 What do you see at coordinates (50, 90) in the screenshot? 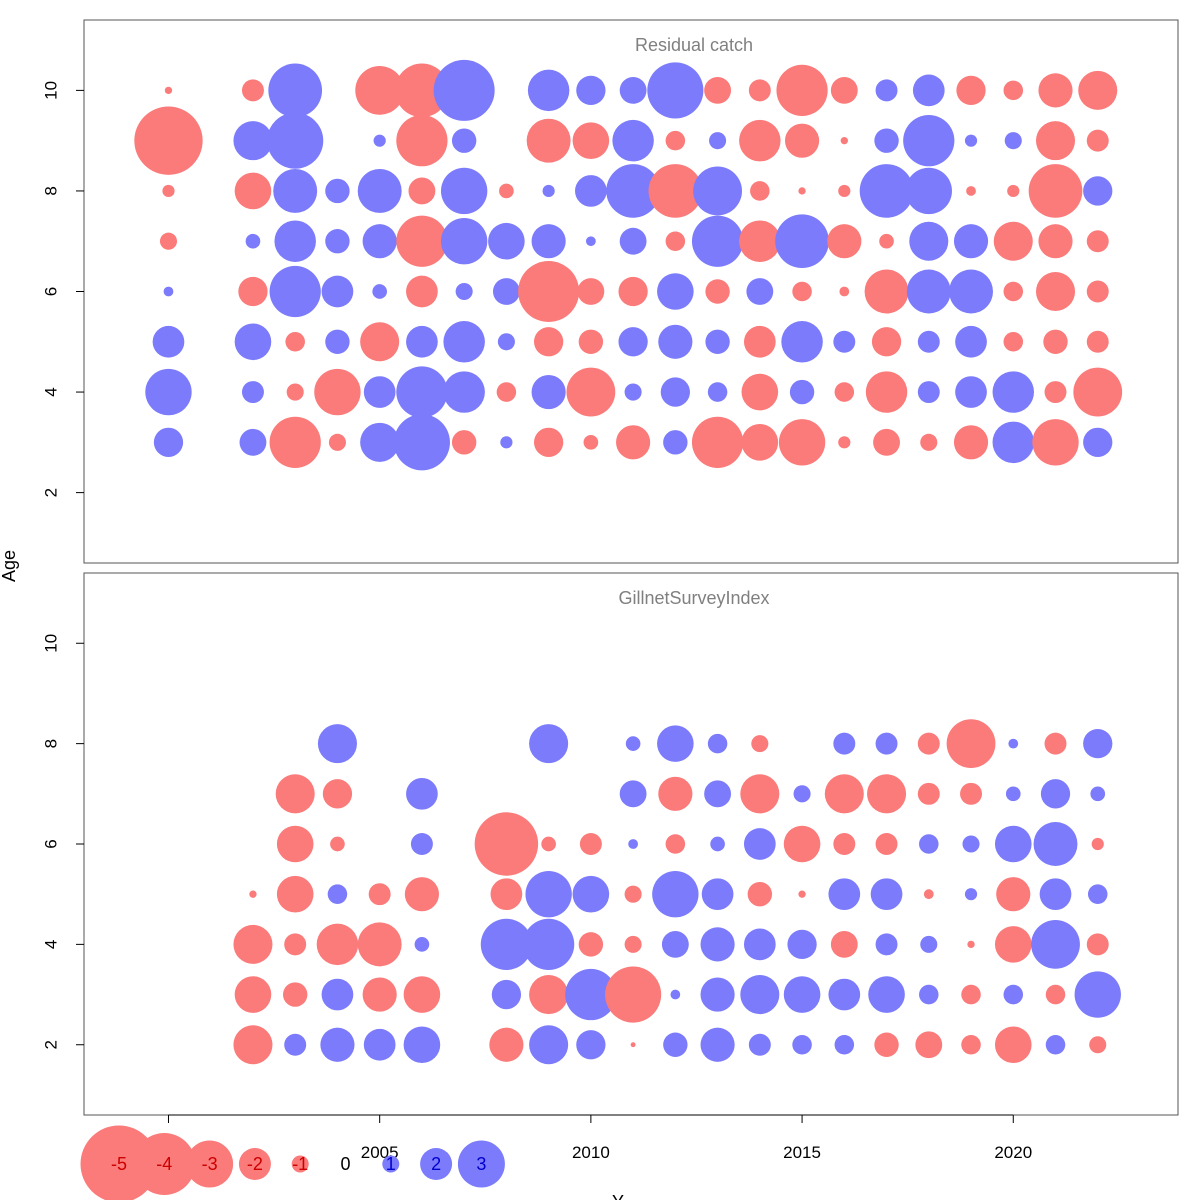
I see `y-tick-label: 10` at bounding box center [50, 90].